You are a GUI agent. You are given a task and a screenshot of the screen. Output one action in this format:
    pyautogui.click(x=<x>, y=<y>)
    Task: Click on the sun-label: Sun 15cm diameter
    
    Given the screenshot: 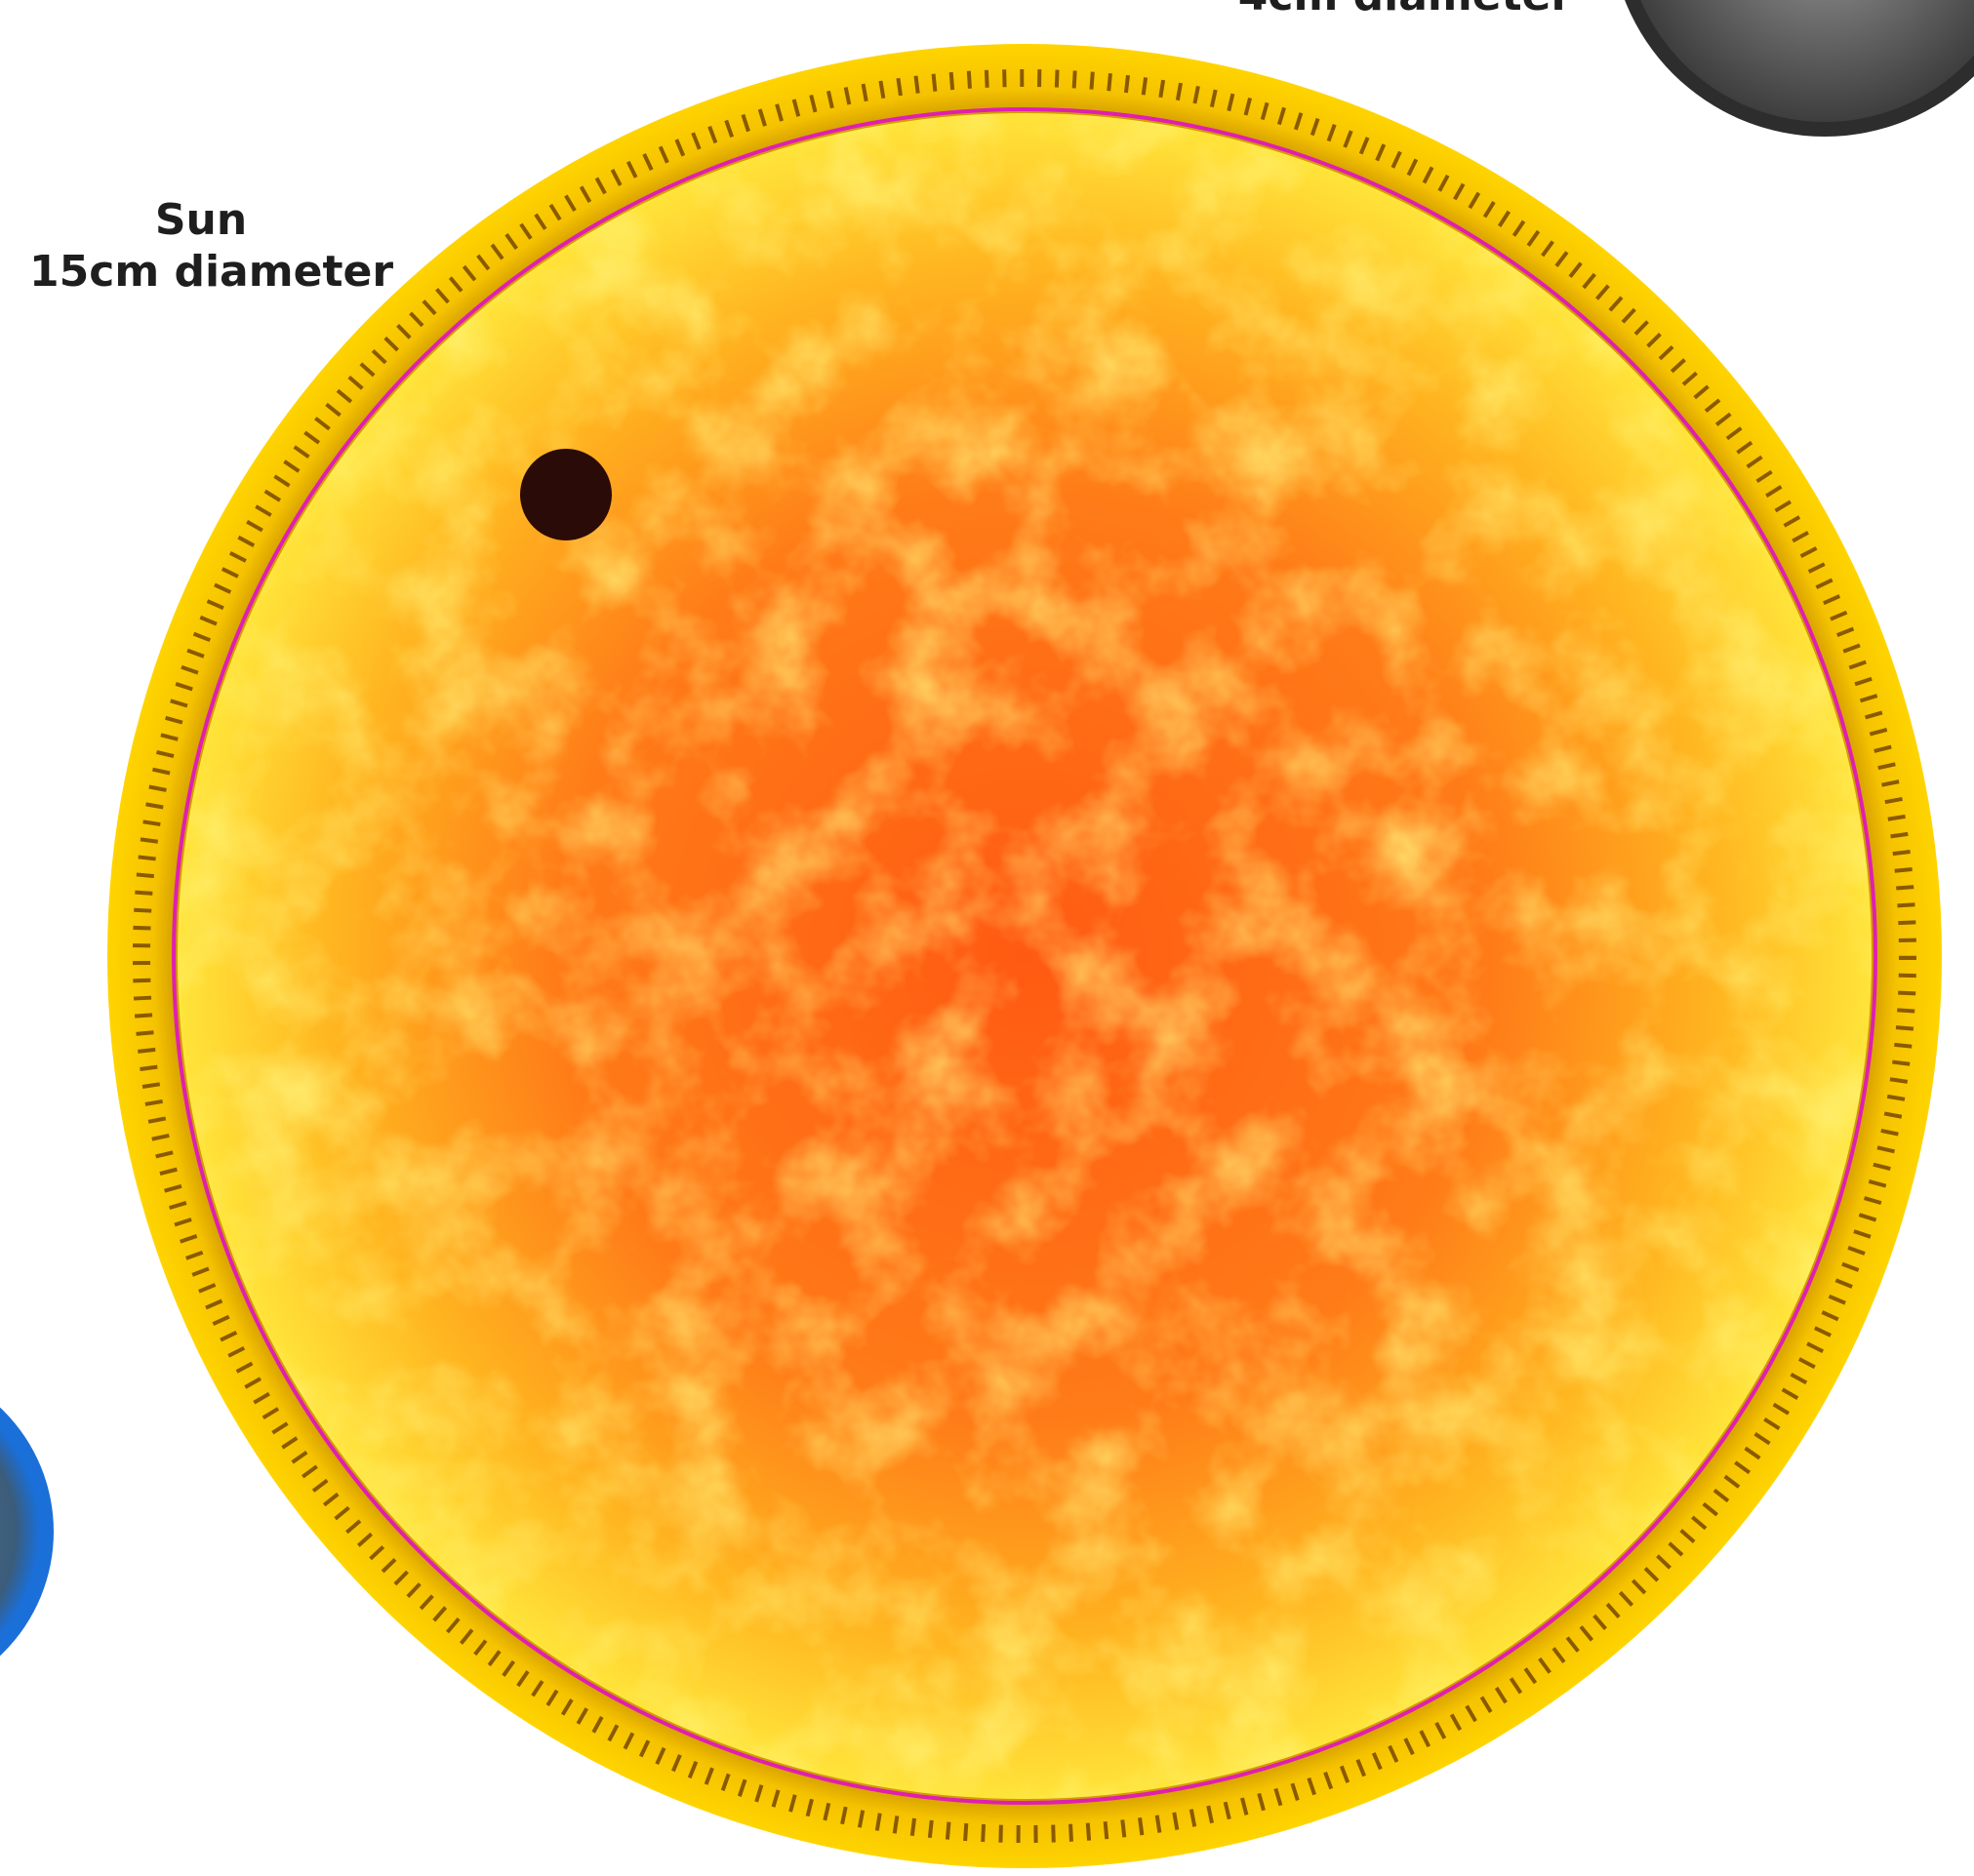 What is the action you would take?
    pyautogui.click(x=212, y=247)
    